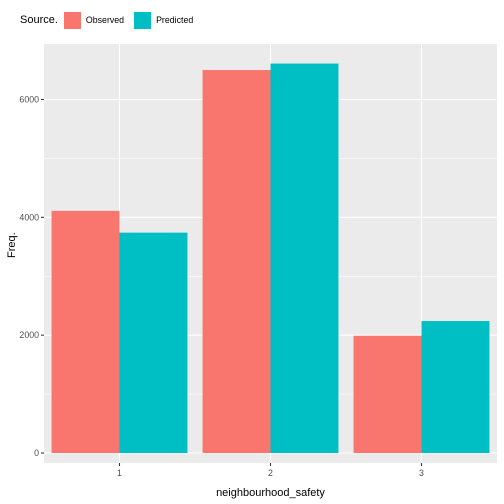 This screenshot has height=504, width=504. I want to click on y-tick-label: 2000, so click(29, 335).